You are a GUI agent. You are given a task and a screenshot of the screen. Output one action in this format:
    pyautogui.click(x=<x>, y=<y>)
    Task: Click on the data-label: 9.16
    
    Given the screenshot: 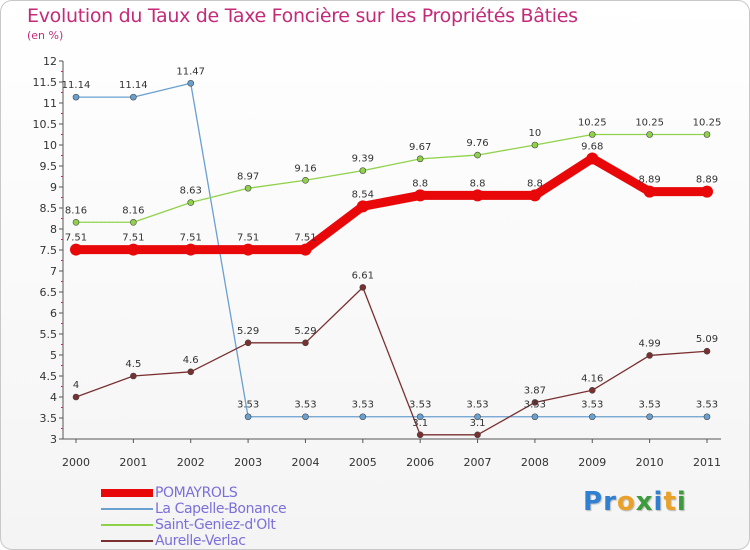 What is the action you would take?
    pyautogui.click(x=305, y=168)
    